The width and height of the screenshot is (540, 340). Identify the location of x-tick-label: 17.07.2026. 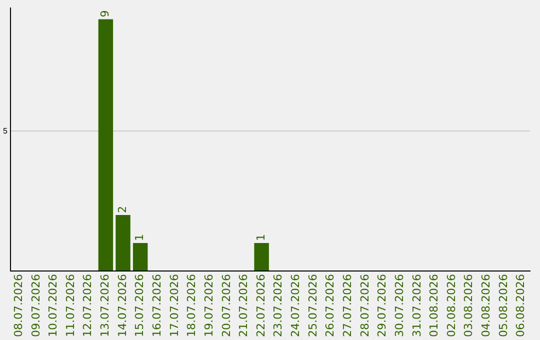
(174, 306).